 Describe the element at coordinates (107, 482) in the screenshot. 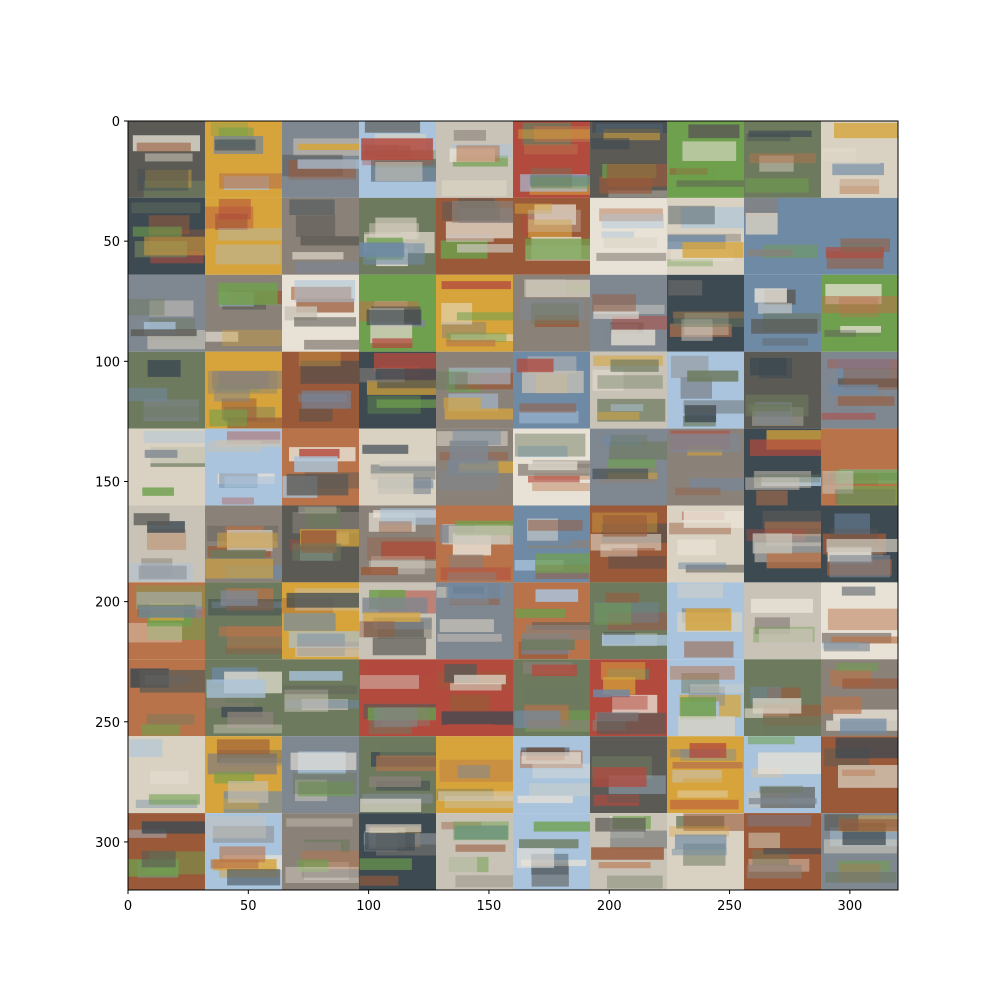

I see `y-tick-label: 150` at that location.